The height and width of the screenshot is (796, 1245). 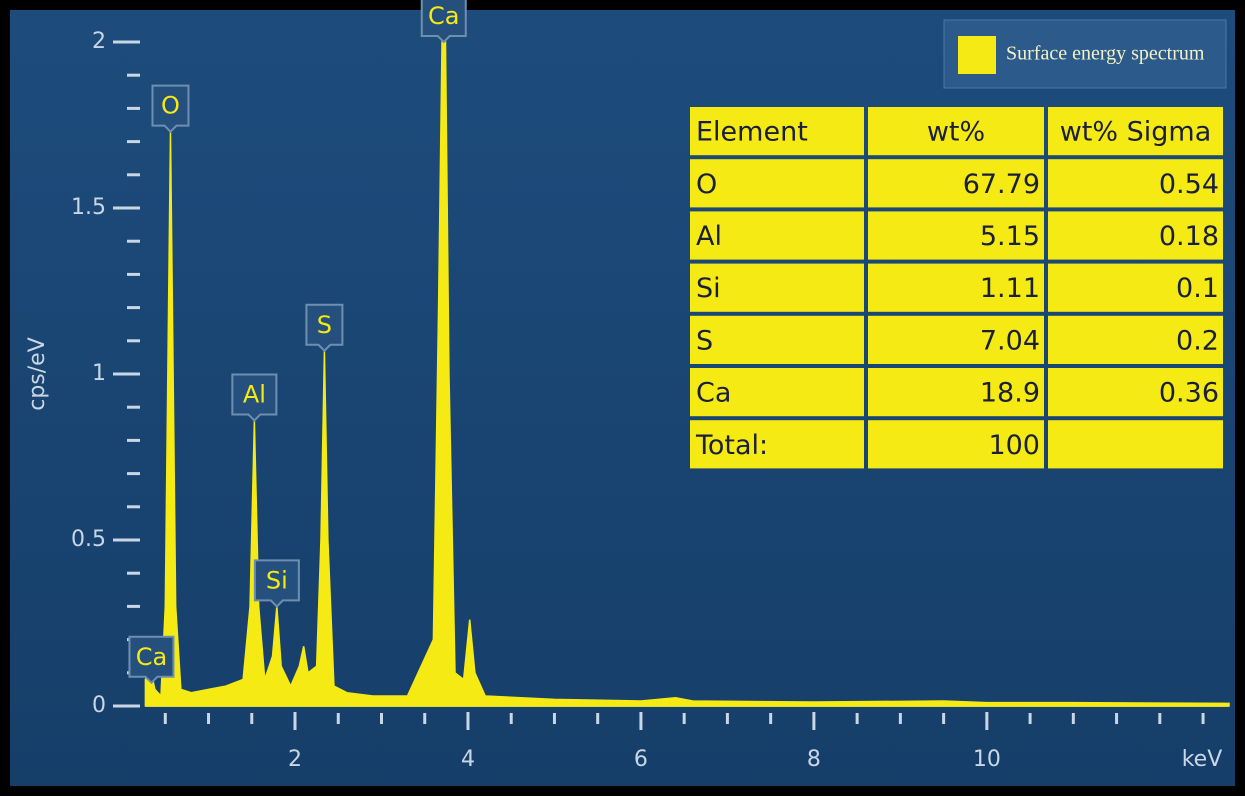 I want to click on peak-label: Si, so click(x=276, y=583).